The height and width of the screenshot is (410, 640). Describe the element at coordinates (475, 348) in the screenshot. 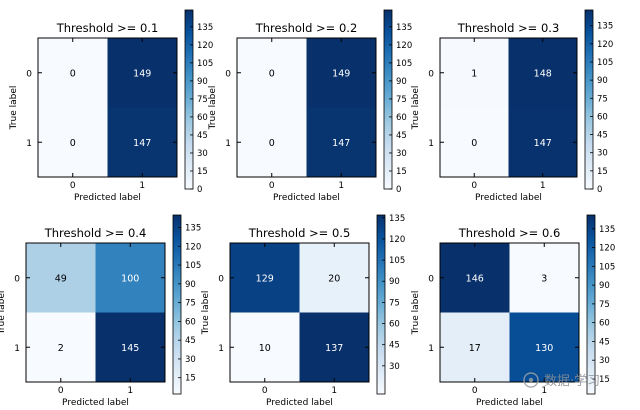

I see `cell-value-label: 17` at that location.